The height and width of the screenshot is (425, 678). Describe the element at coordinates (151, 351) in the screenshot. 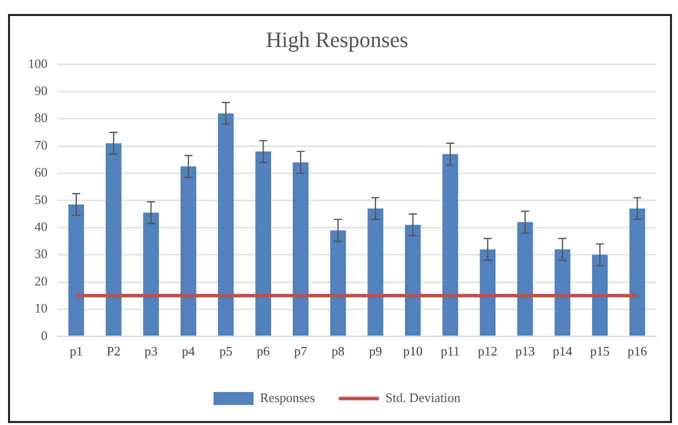

I see `x-tick-label: p3` at that location.